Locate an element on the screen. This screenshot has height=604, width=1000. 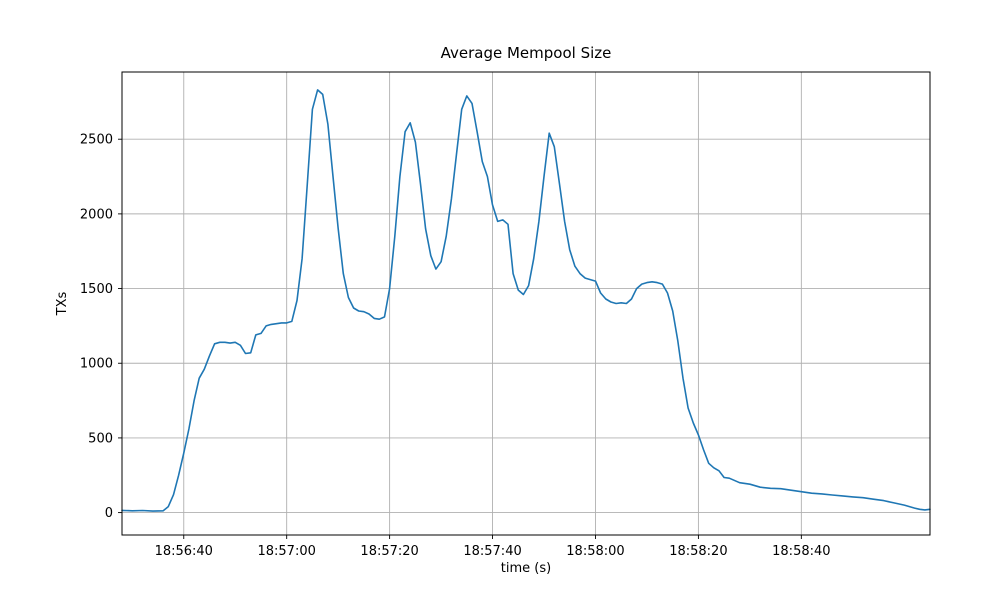
y-tick-label: 2500 is located at coordinates (96, 140).